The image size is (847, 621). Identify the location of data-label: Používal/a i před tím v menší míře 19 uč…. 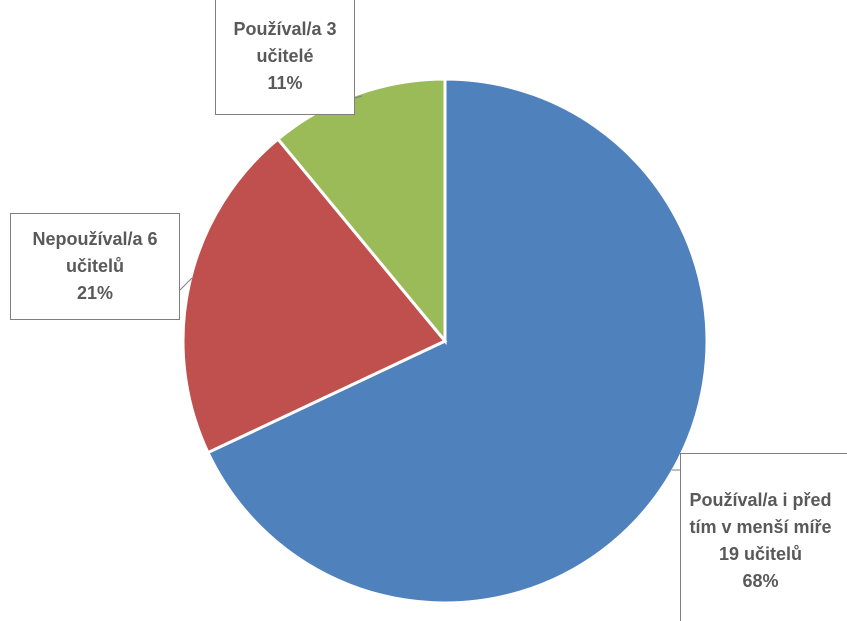
(763, 537).